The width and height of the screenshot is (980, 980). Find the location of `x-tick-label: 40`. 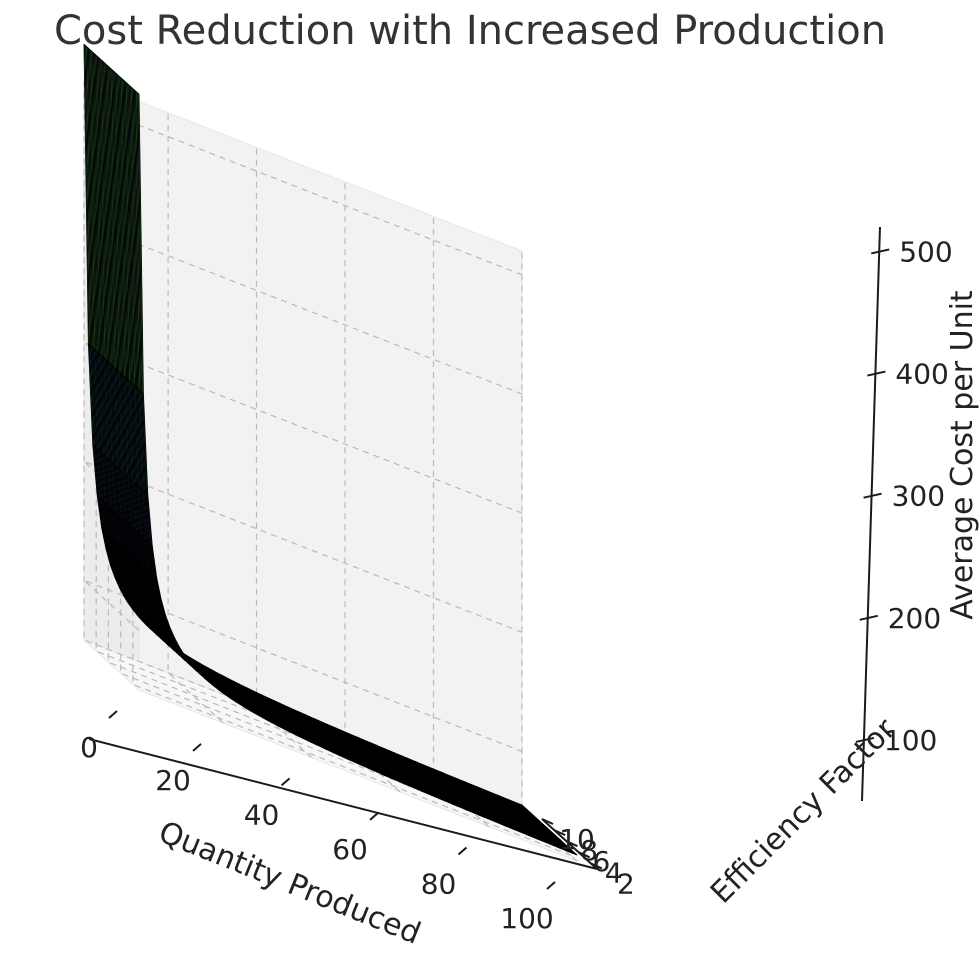

x-tick-label: 40 is located at coordinates (262, 814).